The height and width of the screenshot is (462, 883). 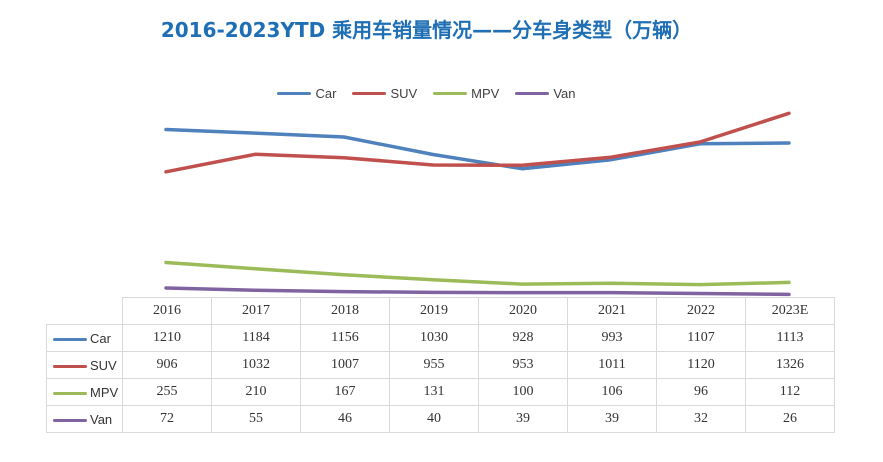 What do you see at coordinates (564, 93) in the screenshot?
I see `legend-label: Van` at bounding box center [564, 93].